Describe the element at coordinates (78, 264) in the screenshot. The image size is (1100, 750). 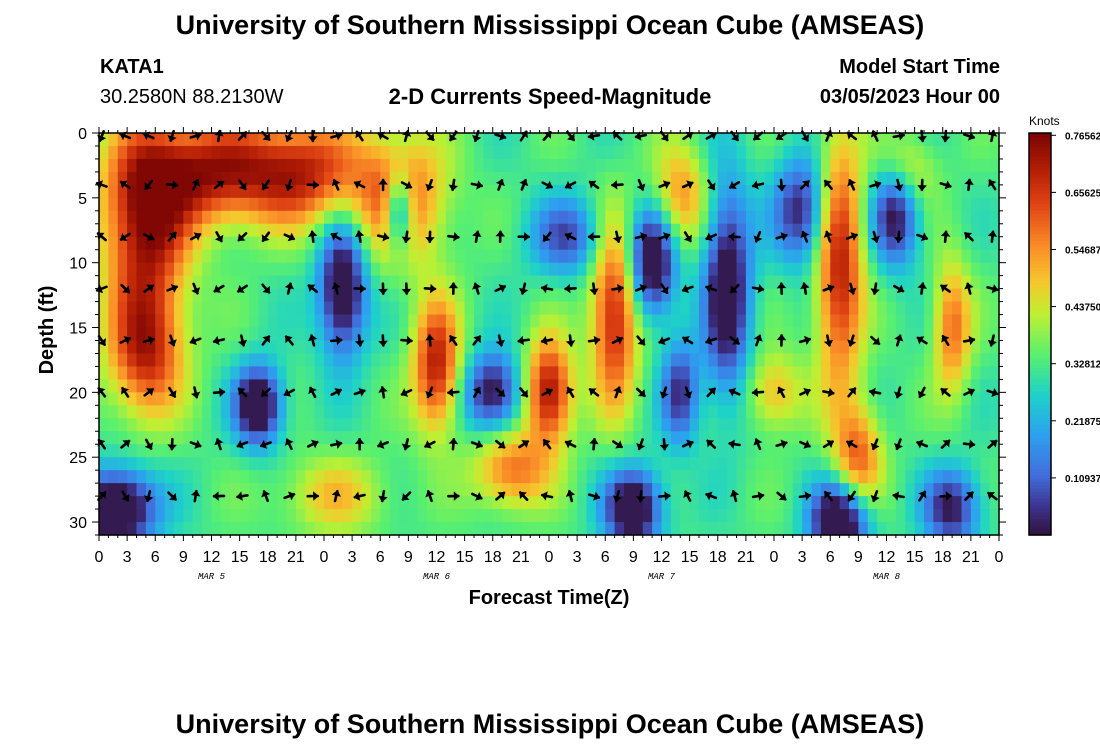
I see `y-tick-label: 10` at that location.